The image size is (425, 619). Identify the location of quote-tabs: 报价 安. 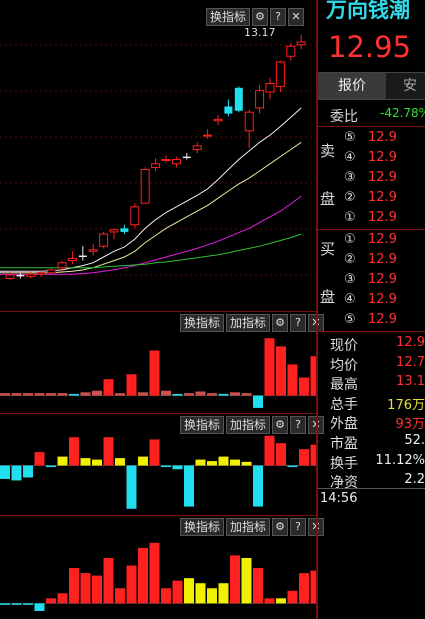
(371, 86).